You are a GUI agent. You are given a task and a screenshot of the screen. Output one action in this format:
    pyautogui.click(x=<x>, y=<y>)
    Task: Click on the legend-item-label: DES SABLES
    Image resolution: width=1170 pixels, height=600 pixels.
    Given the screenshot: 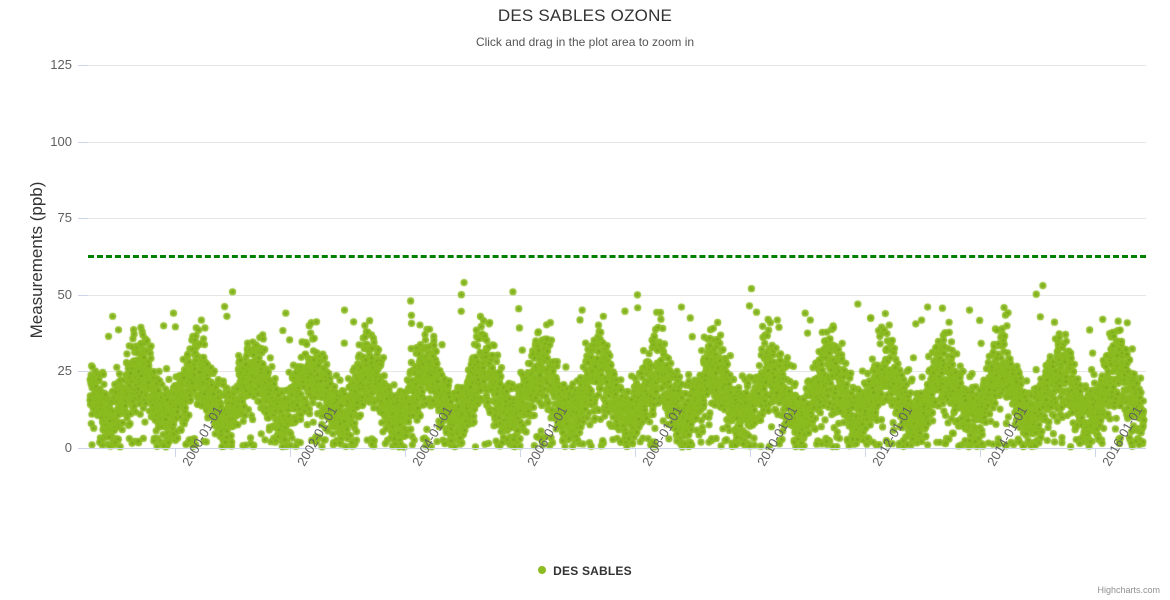 What is the action you would take?
    pyautogui.click(x=592, y=570)
    